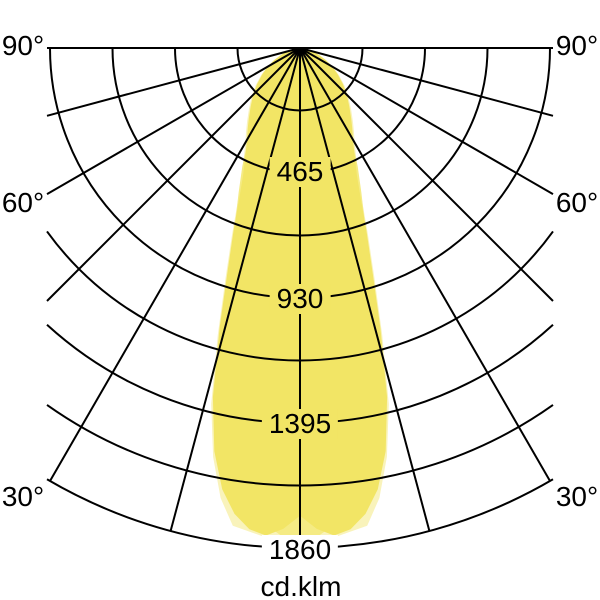  What do you see at coordinates (426, 82) in the screenshot?
I see `polar-ray-75-right` at bounding box center [426, 82].